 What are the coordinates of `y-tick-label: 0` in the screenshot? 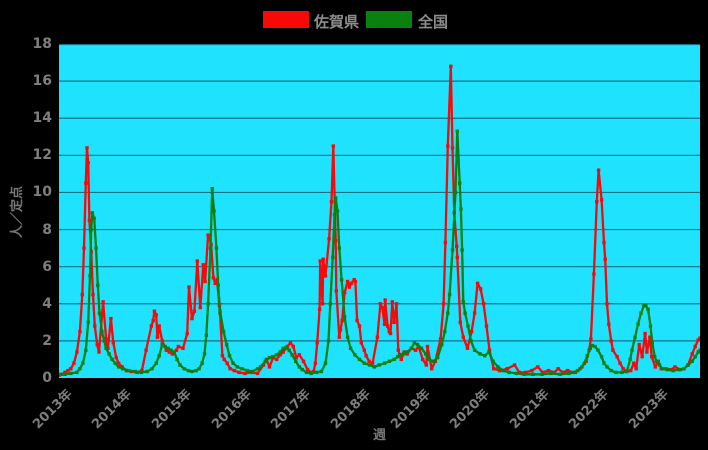 It's located at (47, 378).